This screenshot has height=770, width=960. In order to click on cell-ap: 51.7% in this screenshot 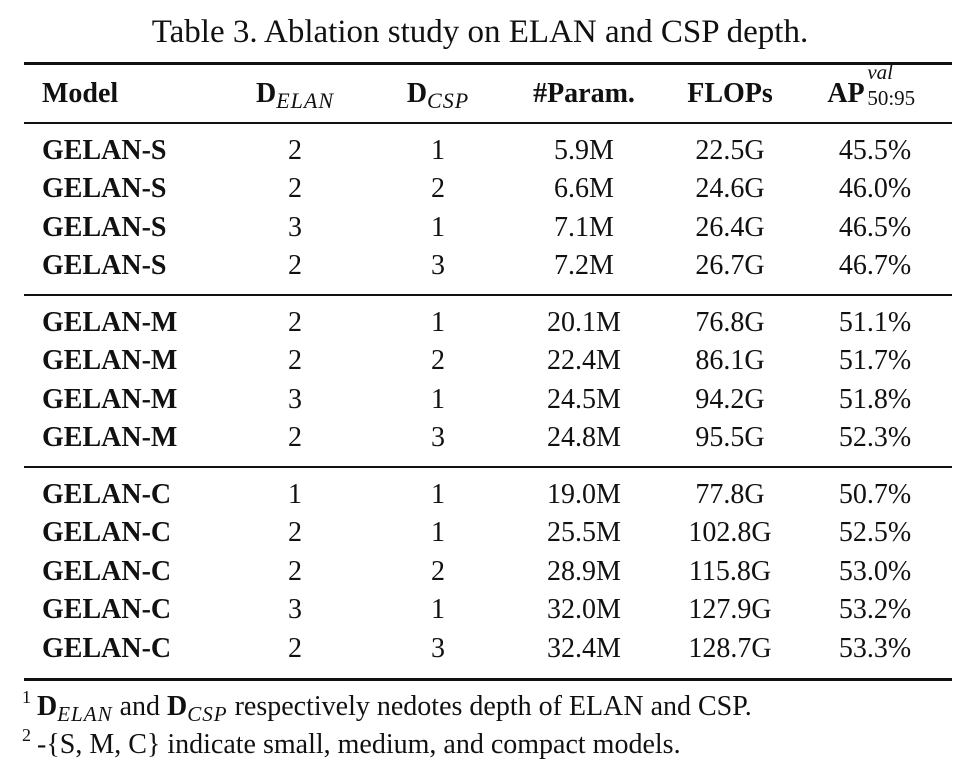, I will do `click(875, 361)`.